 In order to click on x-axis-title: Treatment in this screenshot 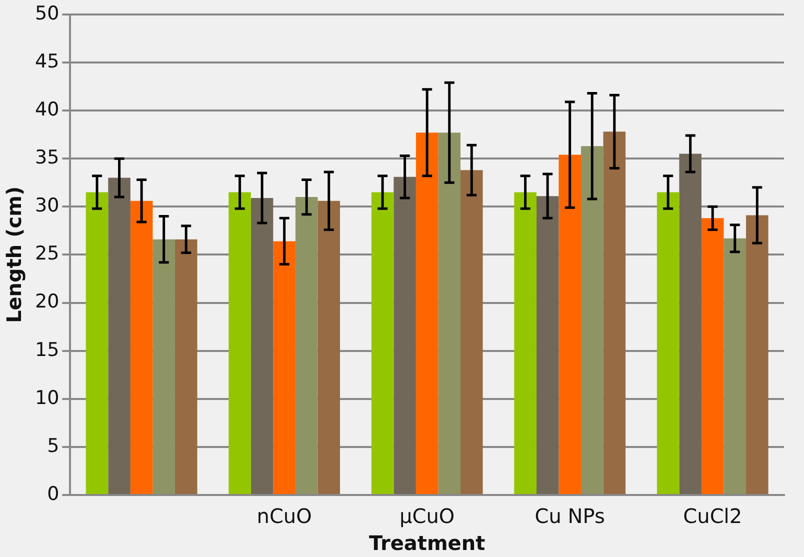, I will do `click(427, 543)`.